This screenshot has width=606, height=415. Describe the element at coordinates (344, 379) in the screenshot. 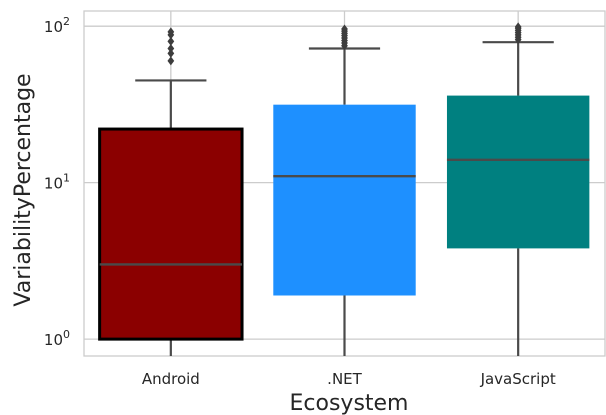

I see `x-tick-label: .NET` at that location.